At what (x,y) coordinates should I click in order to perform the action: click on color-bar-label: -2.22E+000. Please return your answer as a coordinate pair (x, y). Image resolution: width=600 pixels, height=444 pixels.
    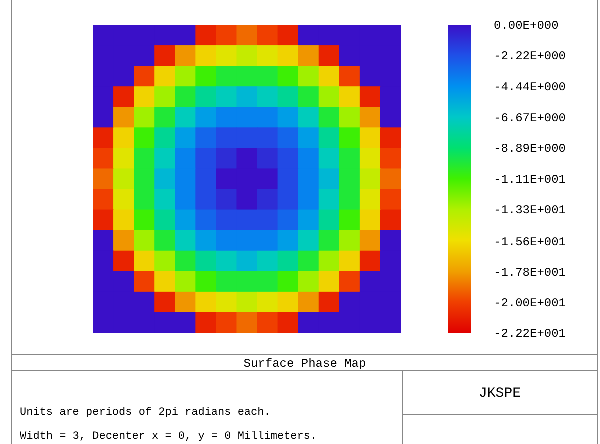
    Looking at the image, I should click on (530, 57).